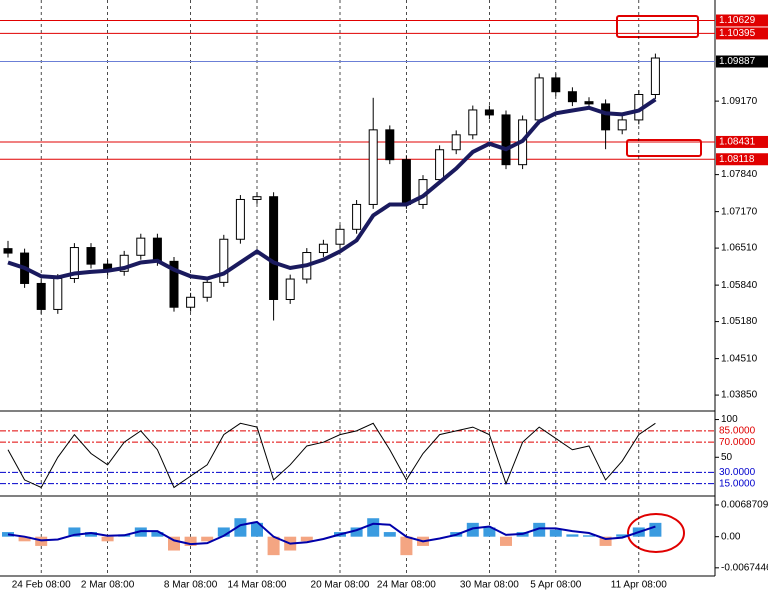 This screenshot has height=599, width=768. What do you see at coordinates (727, 457) in the screenshot?
I see `y-tick-label: 50` at bounding box center [727, 457].